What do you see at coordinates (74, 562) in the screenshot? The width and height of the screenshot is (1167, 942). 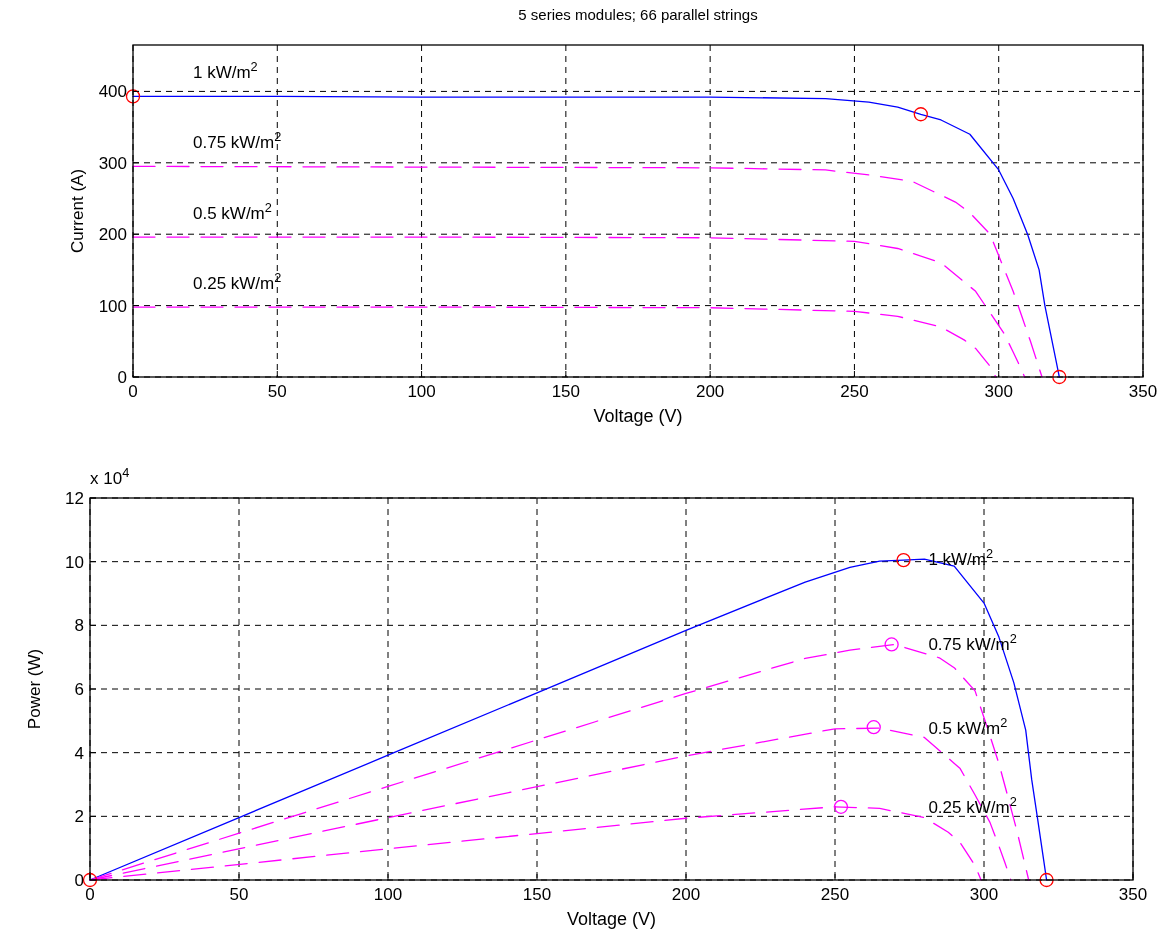 I see `y-tick-label: 10` at bounding box center [74, 562].